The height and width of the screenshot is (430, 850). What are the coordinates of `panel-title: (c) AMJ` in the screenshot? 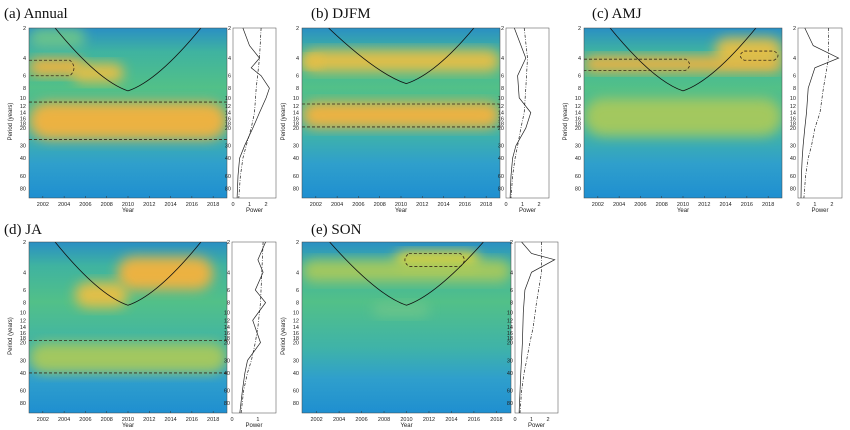 It's located at (617, 14).